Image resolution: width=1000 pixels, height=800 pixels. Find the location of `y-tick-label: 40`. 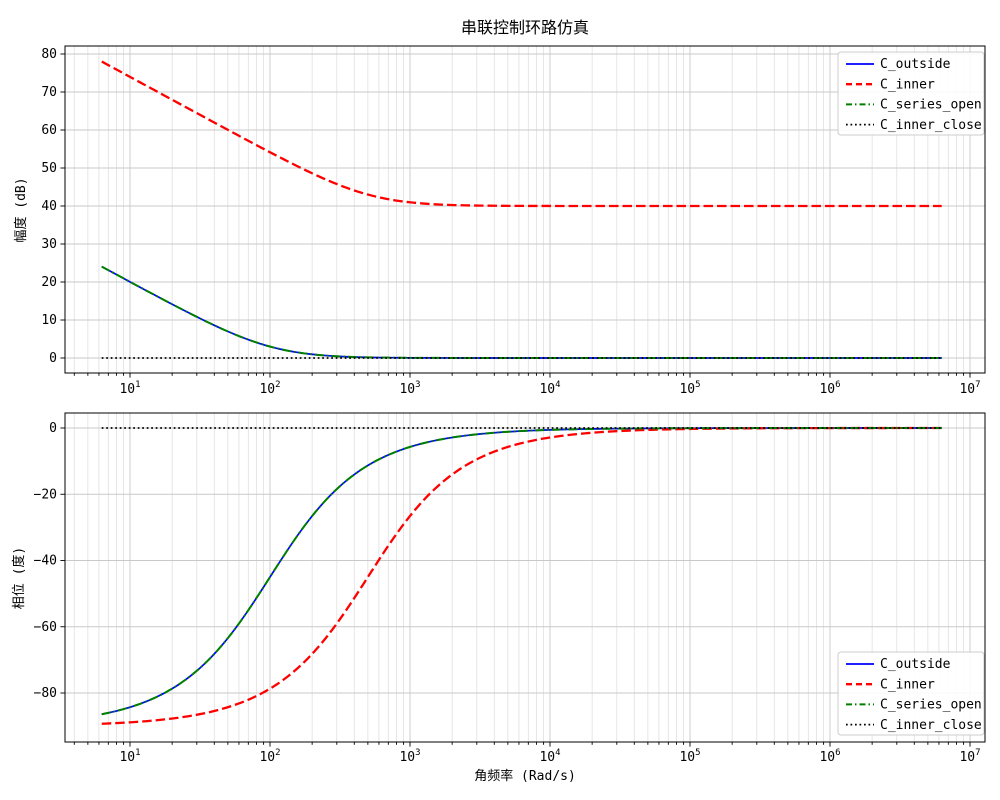

y-tick-label: 40 is located at coordinates (49, 206).